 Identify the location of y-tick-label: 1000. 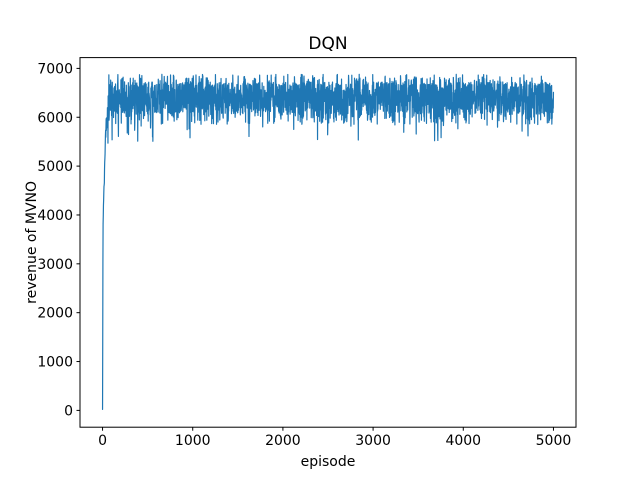
(55, 363).